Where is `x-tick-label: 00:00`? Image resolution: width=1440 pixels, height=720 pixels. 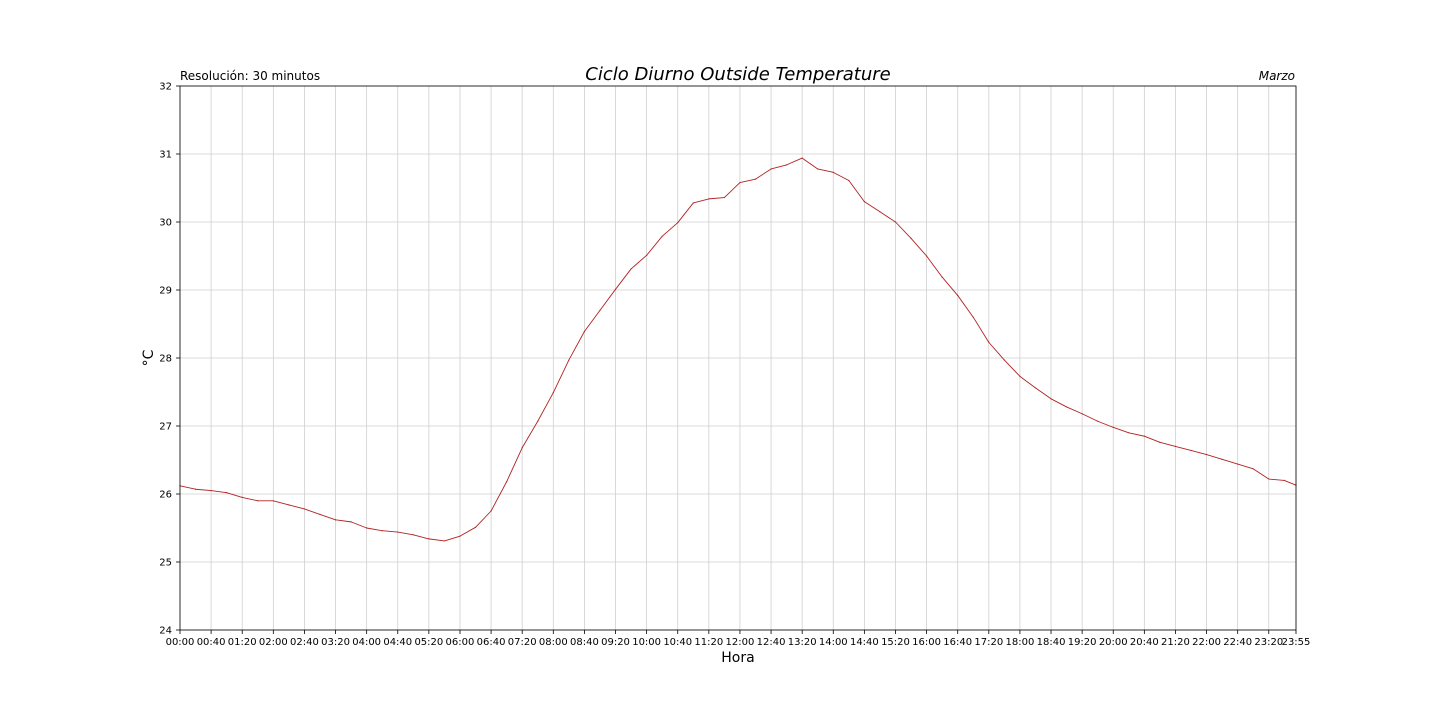 x-tick-label: 00:00 is located at coordinates (180, 642).